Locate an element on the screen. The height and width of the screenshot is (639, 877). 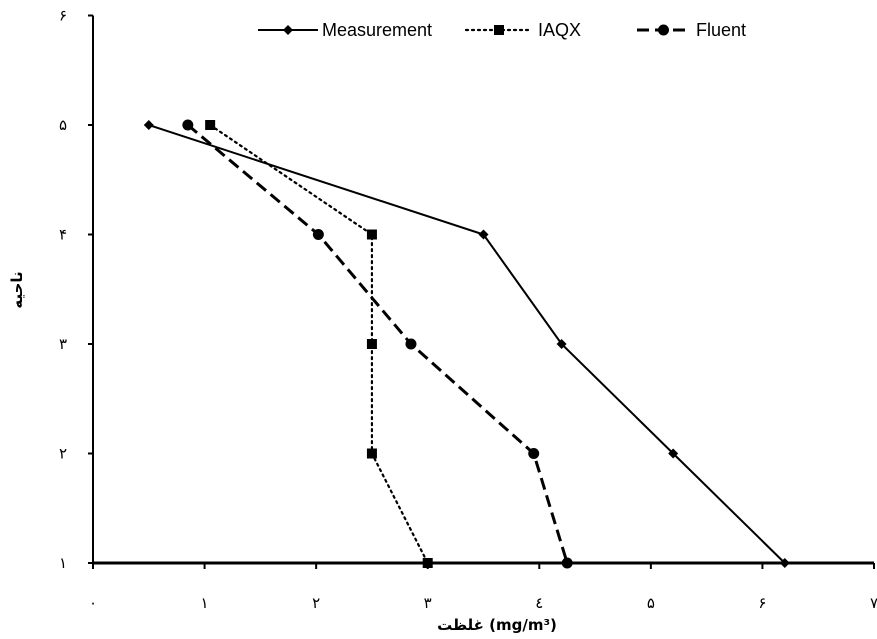
legend-label: Measurement is located at coordinates (377, 30).